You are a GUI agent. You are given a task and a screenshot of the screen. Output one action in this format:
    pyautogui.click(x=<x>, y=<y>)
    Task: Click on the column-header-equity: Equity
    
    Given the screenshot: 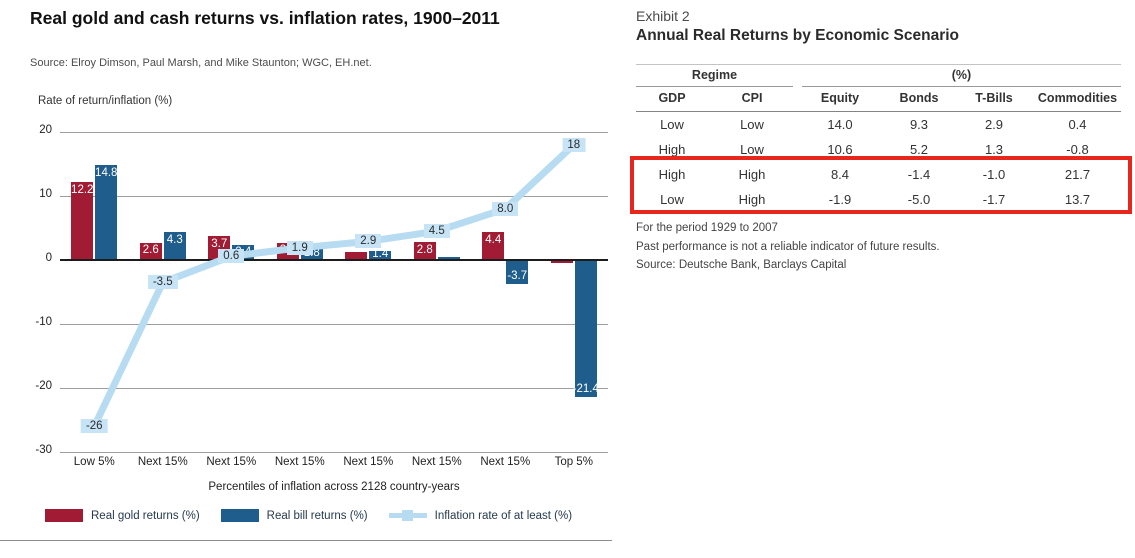 What is the action you would take?
    pyautogui.click(x=840, y=98)
    